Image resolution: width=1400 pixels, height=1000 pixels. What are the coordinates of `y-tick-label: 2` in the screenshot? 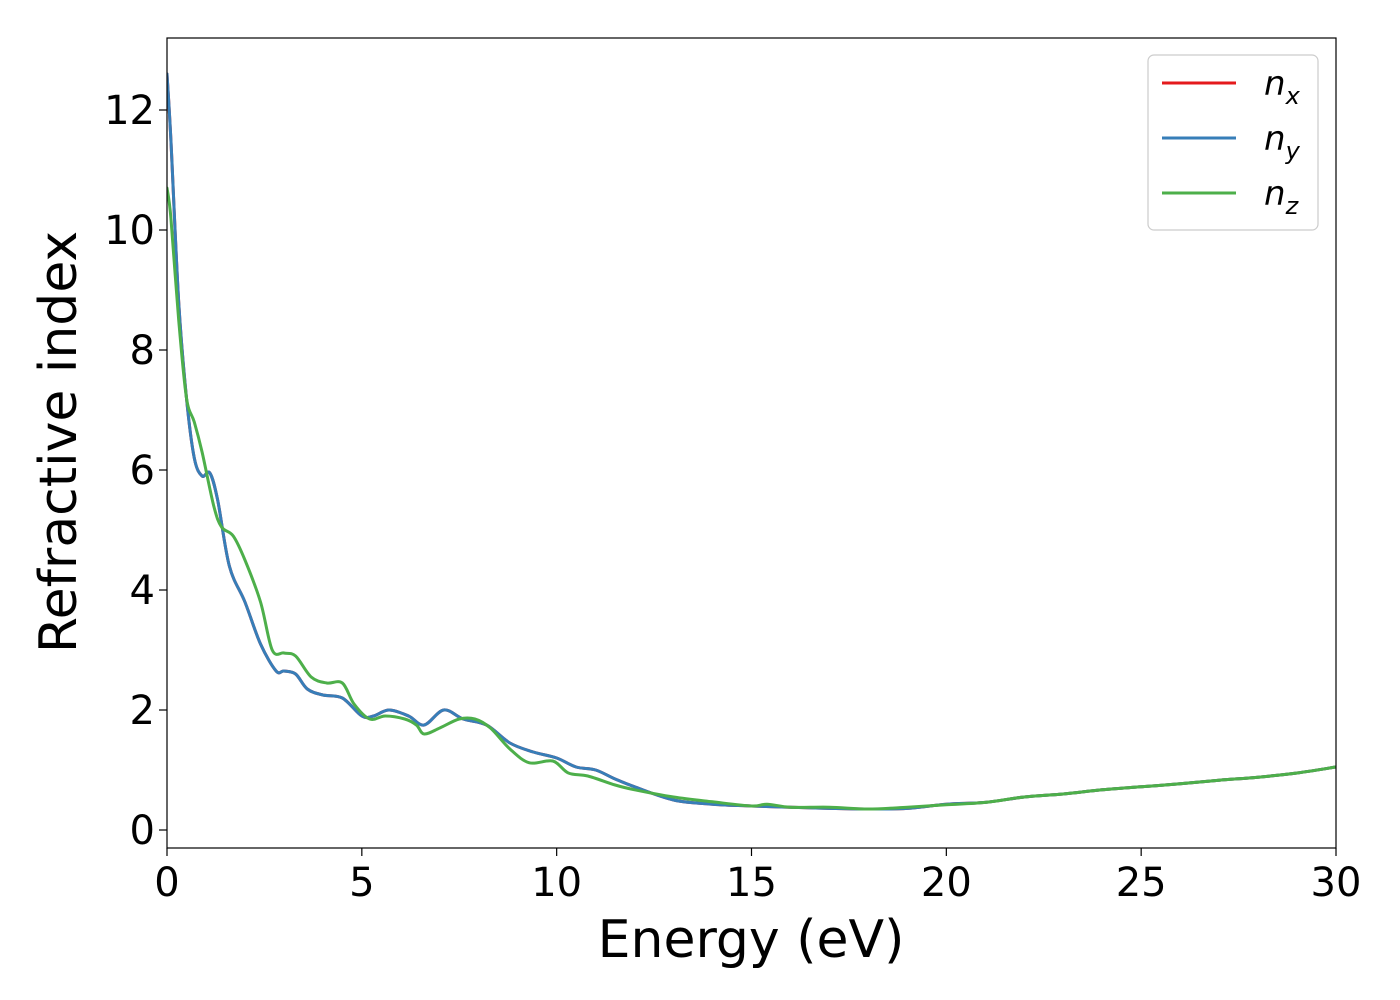 It's located at (142, 711).